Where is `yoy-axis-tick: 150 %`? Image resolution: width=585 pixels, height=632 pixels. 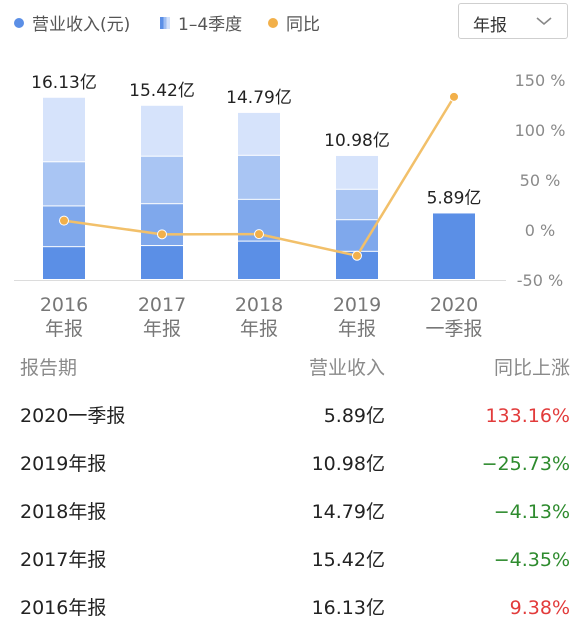
yoy-axis-tick: 150 % is located at coordinates (540, 80).